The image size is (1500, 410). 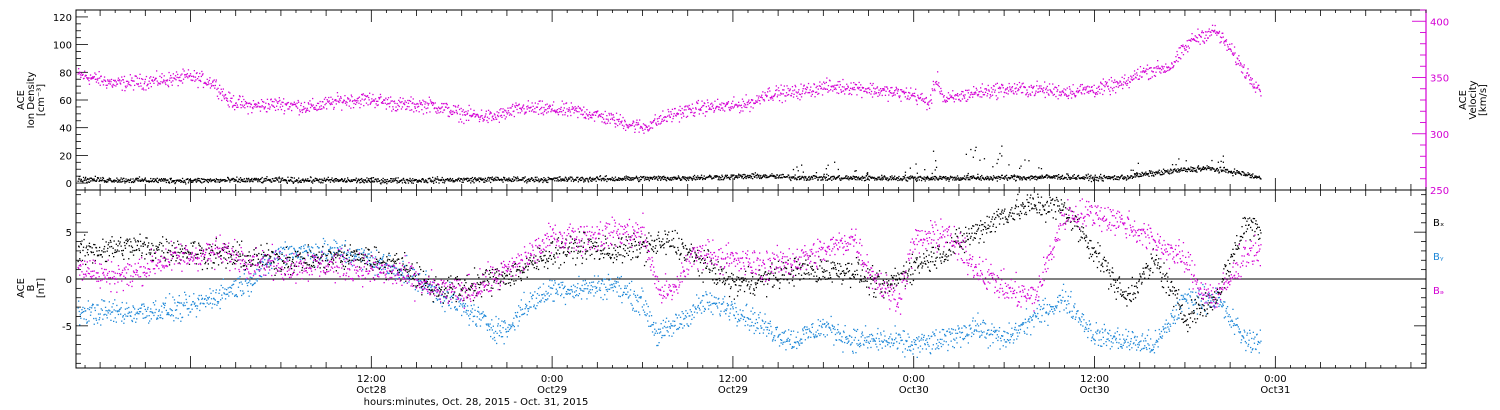 What do you see at coordinates (1439, 135) in the screenshot?
I see `y-right-tick-label: 300` at bounding box center [1439, 135].